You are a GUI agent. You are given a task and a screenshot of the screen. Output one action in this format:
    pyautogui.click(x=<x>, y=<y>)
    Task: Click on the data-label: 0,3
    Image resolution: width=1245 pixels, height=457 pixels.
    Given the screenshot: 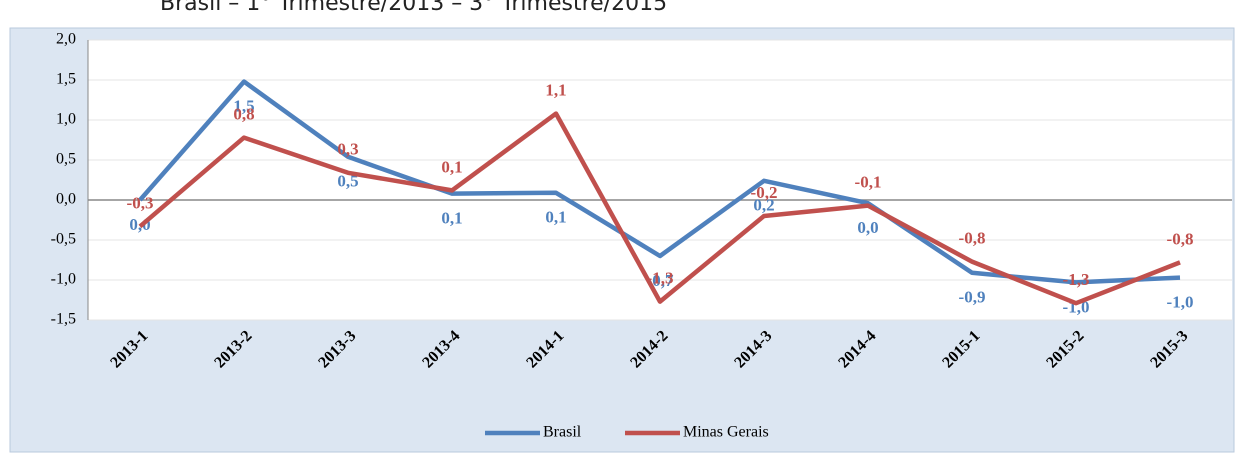 What is the action you would take?
    pyautogui.click(x=347, y=149)
    